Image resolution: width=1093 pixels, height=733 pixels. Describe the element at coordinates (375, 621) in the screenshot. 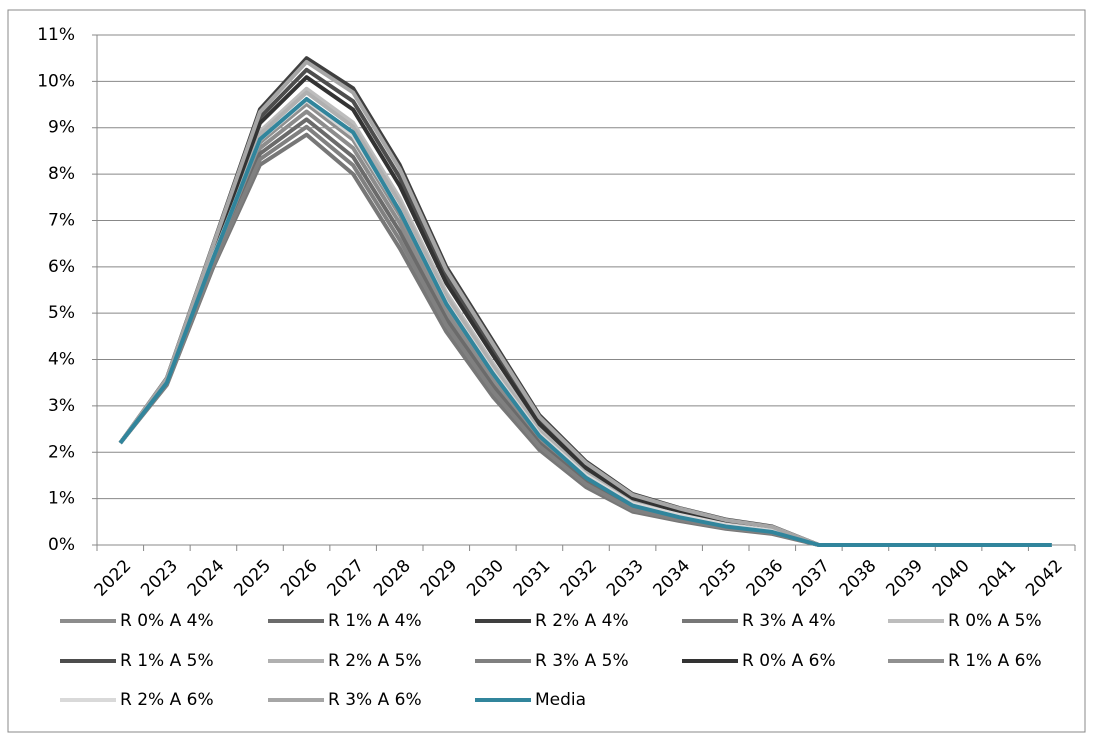

I see `legend-label: R 1% A 4%` at that location.